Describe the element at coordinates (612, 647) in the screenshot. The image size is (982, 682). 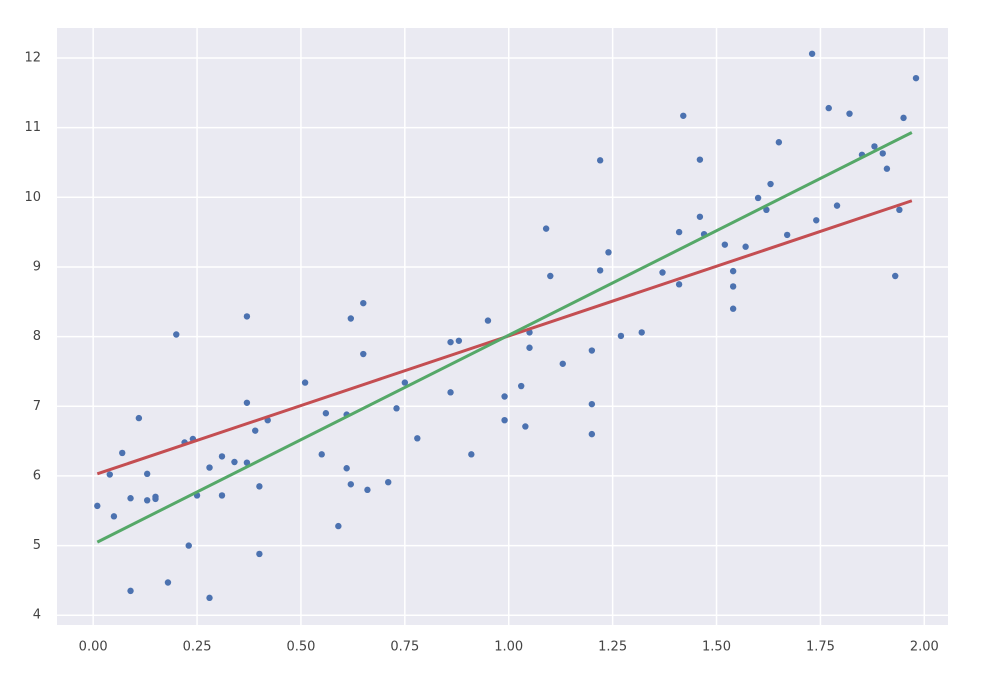
I see `x-tick-label: 1.25` at that location.